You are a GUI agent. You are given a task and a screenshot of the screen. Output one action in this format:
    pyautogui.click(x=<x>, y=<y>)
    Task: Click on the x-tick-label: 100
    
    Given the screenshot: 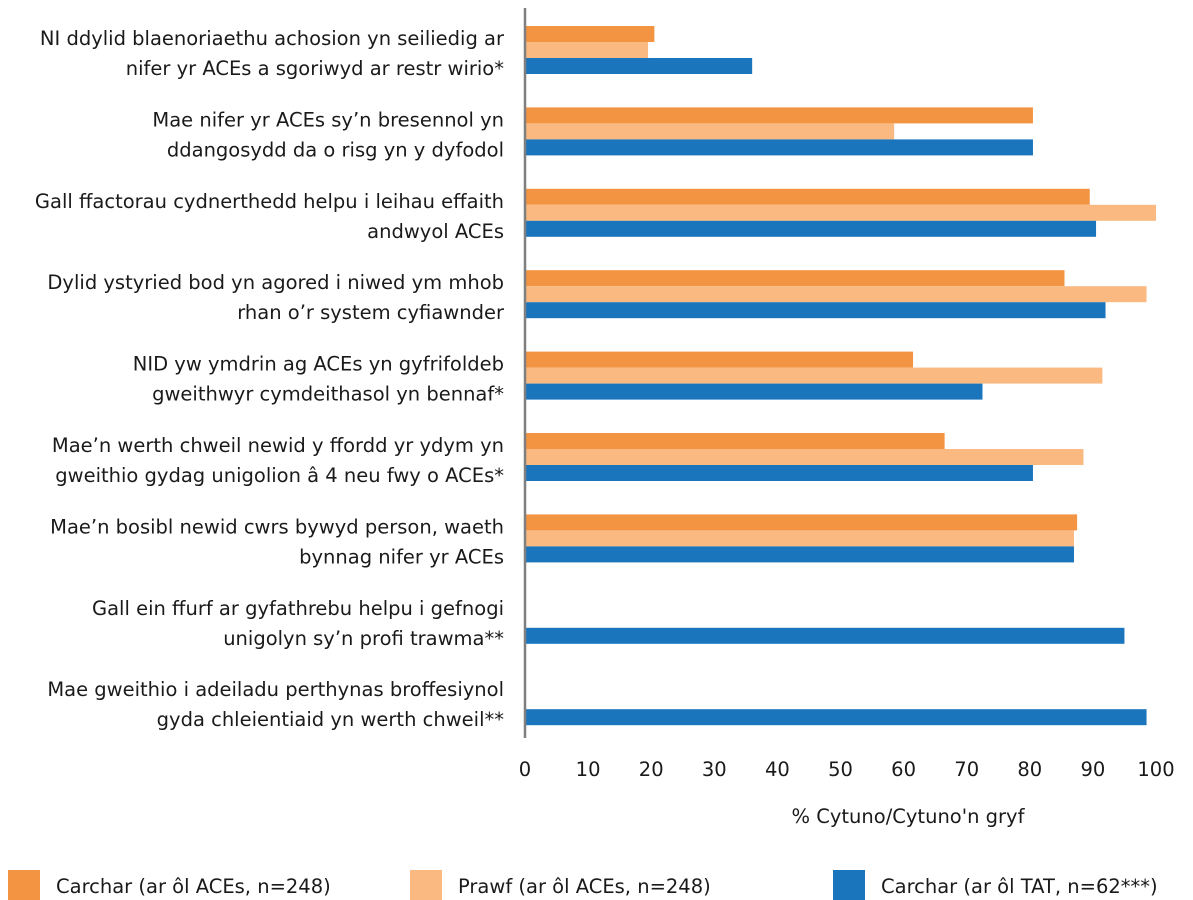 What is the action you would take?
    pyautogui.click(x=1155, y=769)
    